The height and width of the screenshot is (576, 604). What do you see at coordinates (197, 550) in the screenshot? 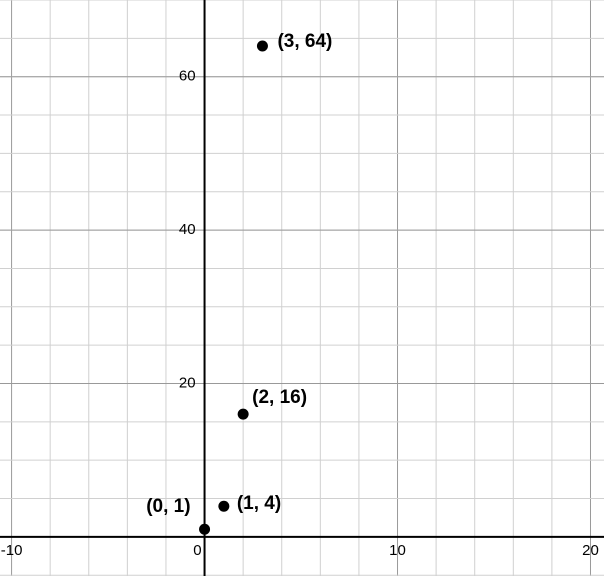
I see `x-tick-label: 0` at bounding box center [197, 550].